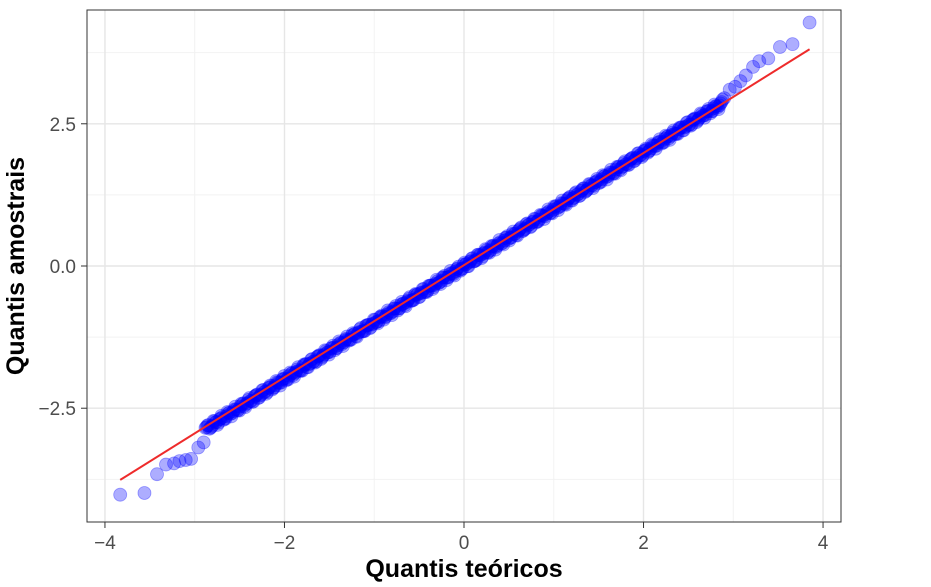 This screenshot has height=587, width=931. I want to click on x-tick-label: 0, so click(464, 543).